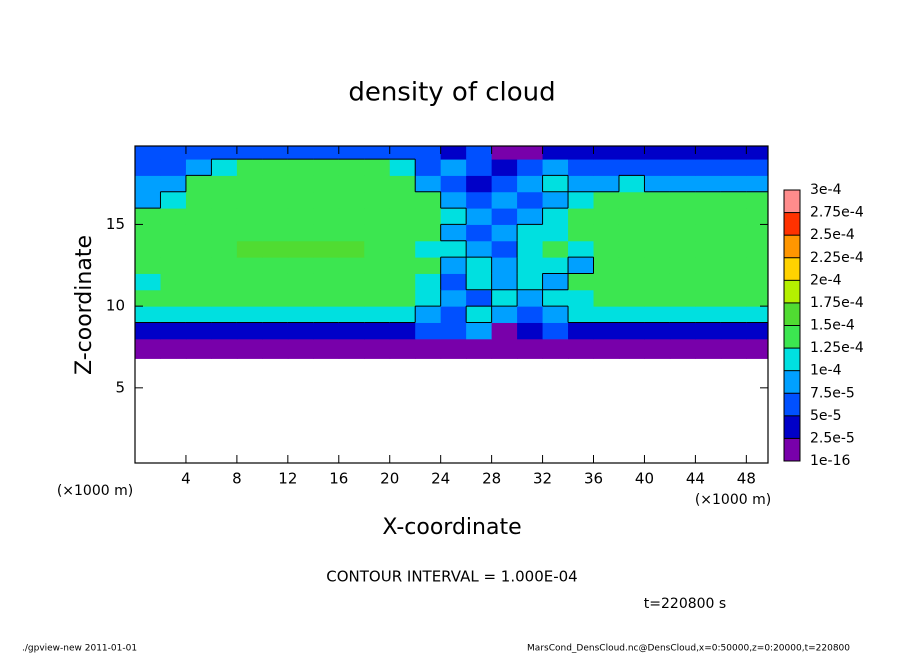 This screenshot has height=654, width=904. What do you see at coordinates (389, 479) in the screenshot?
I see `x-tick-label: 20` at bounding box center [389, 479].